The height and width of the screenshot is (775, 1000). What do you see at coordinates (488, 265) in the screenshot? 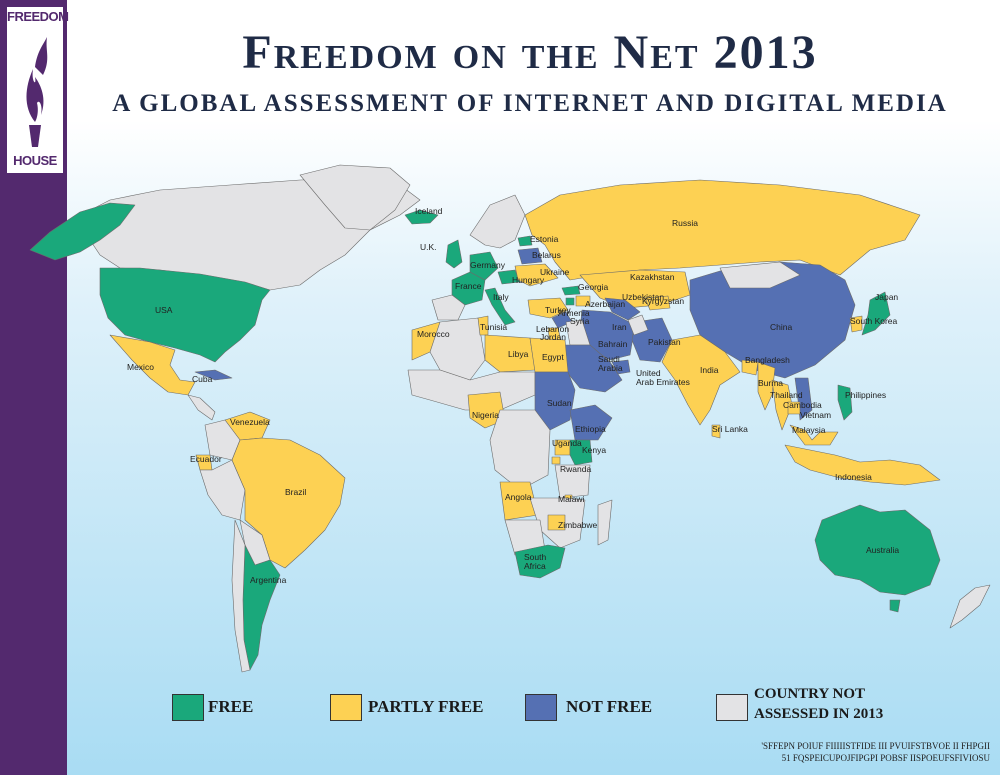
I see `country-label-germany: Germany` at bounding box center [488, 265].